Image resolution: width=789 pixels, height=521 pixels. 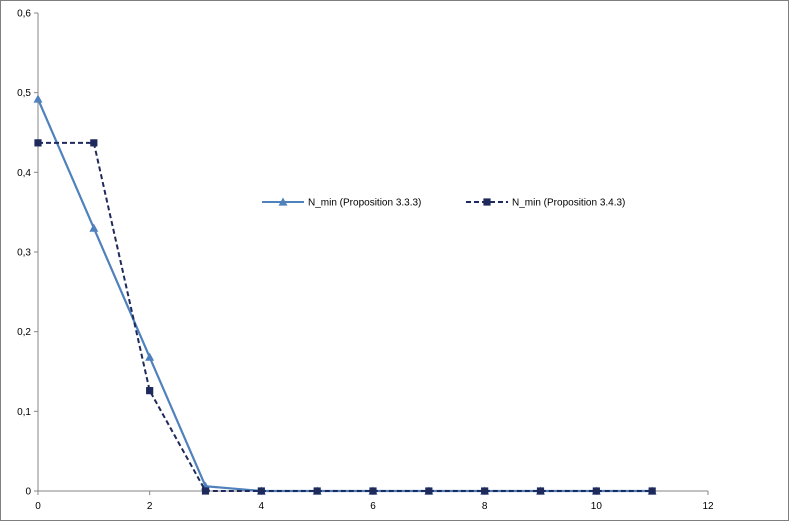 What do you see at coordinates (283, 201) in the screenshot?
I see `legend-triangle-marker` at bounding box center [283, 201].